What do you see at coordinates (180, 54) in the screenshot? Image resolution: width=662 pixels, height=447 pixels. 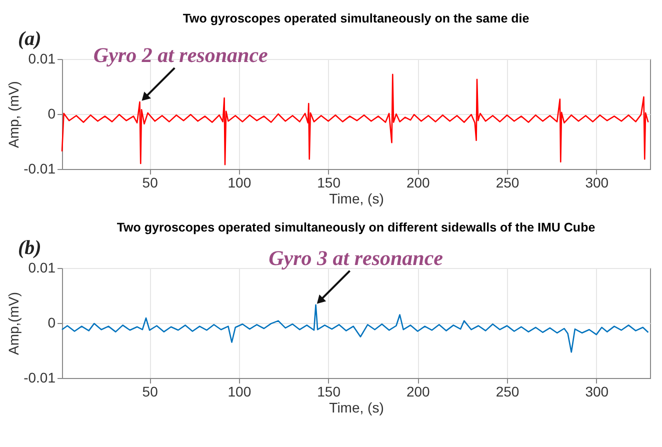 I see `annotation: Gyro 2 at resonance` at bounding box center [180, 54].